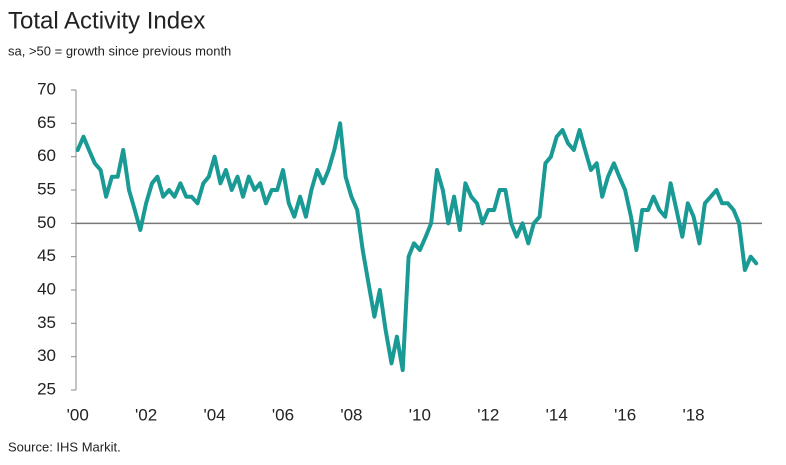 The image size is (786, 465). What do you see at coordinates (46, 155) in the screenshot?
I see `y-tick-label: 60` at bounding box center [46, 155].